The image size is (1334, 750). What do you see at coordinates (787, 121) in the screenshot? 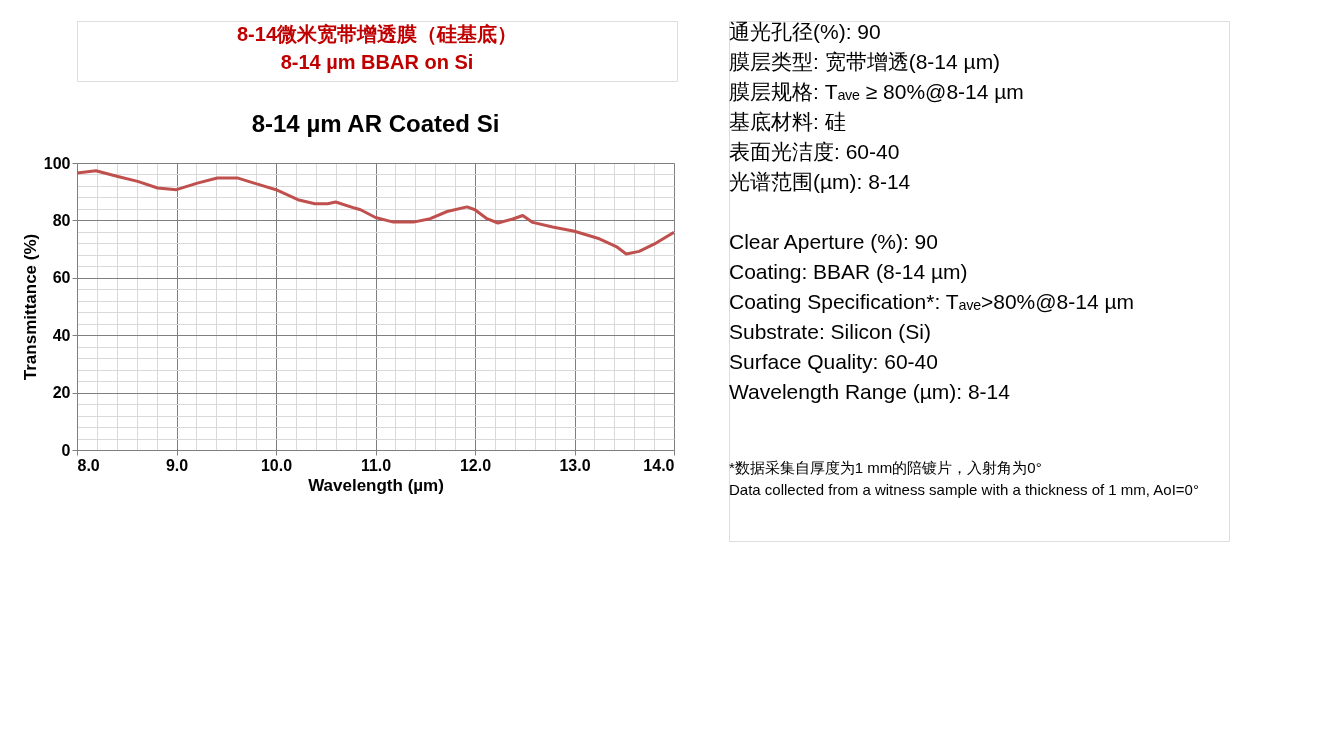
I see `text: 基底材料: 硅` at bounding box center [787, 121].